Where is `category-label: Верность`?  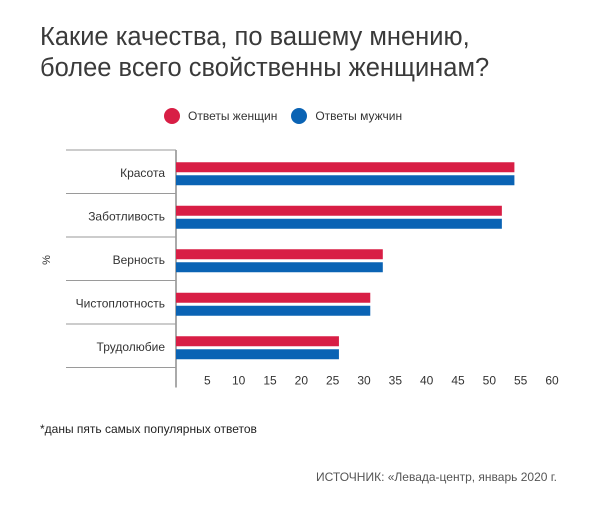
category-label: Верность is located at coordinates (139, 260).